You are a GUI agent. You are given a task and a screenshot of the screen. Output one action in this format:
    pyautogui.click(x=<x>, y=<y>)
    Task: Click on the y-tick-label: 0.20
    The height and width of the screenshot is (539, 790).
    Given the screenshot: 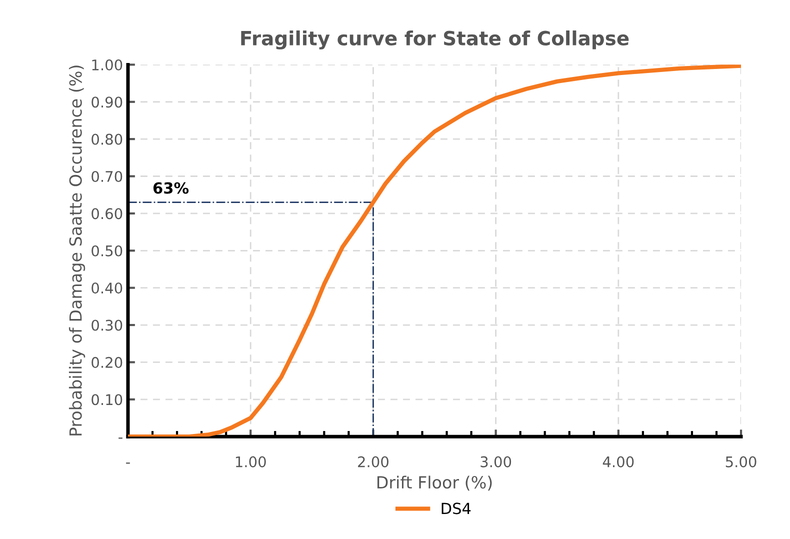 What is the action you would take?
    pyautogui.click(x=107, y=362)
    